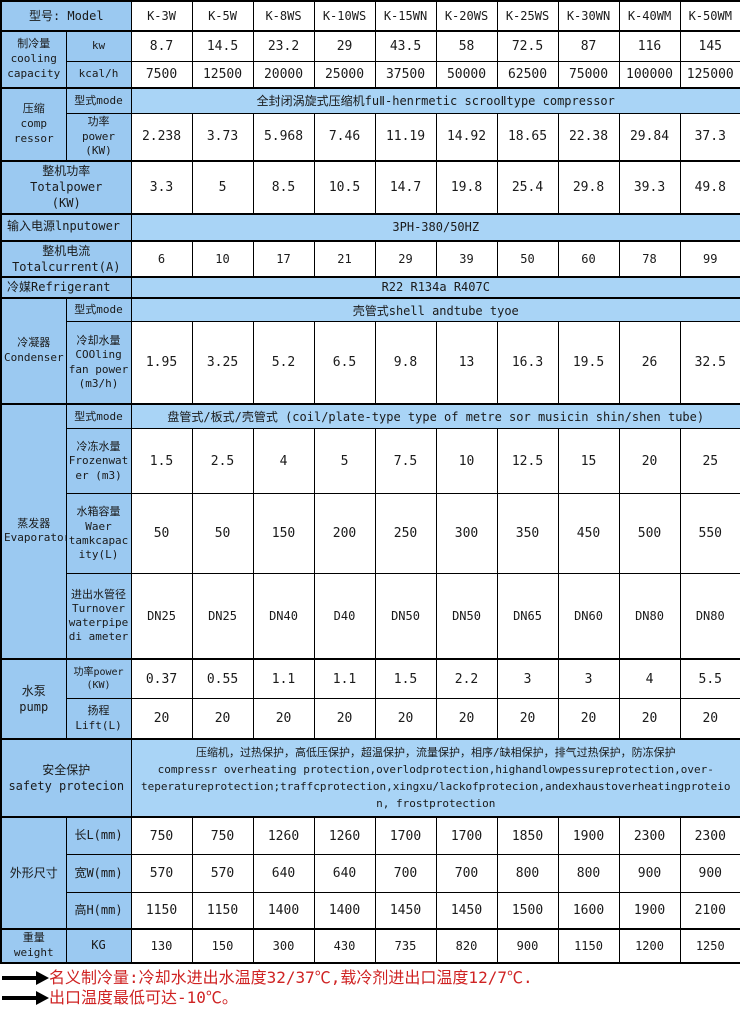 The height and width of the screenshot is (1009, 740). Describe the element at coordinates (709, 46) in the screenshot. I see `kw-value: 145` at that location.